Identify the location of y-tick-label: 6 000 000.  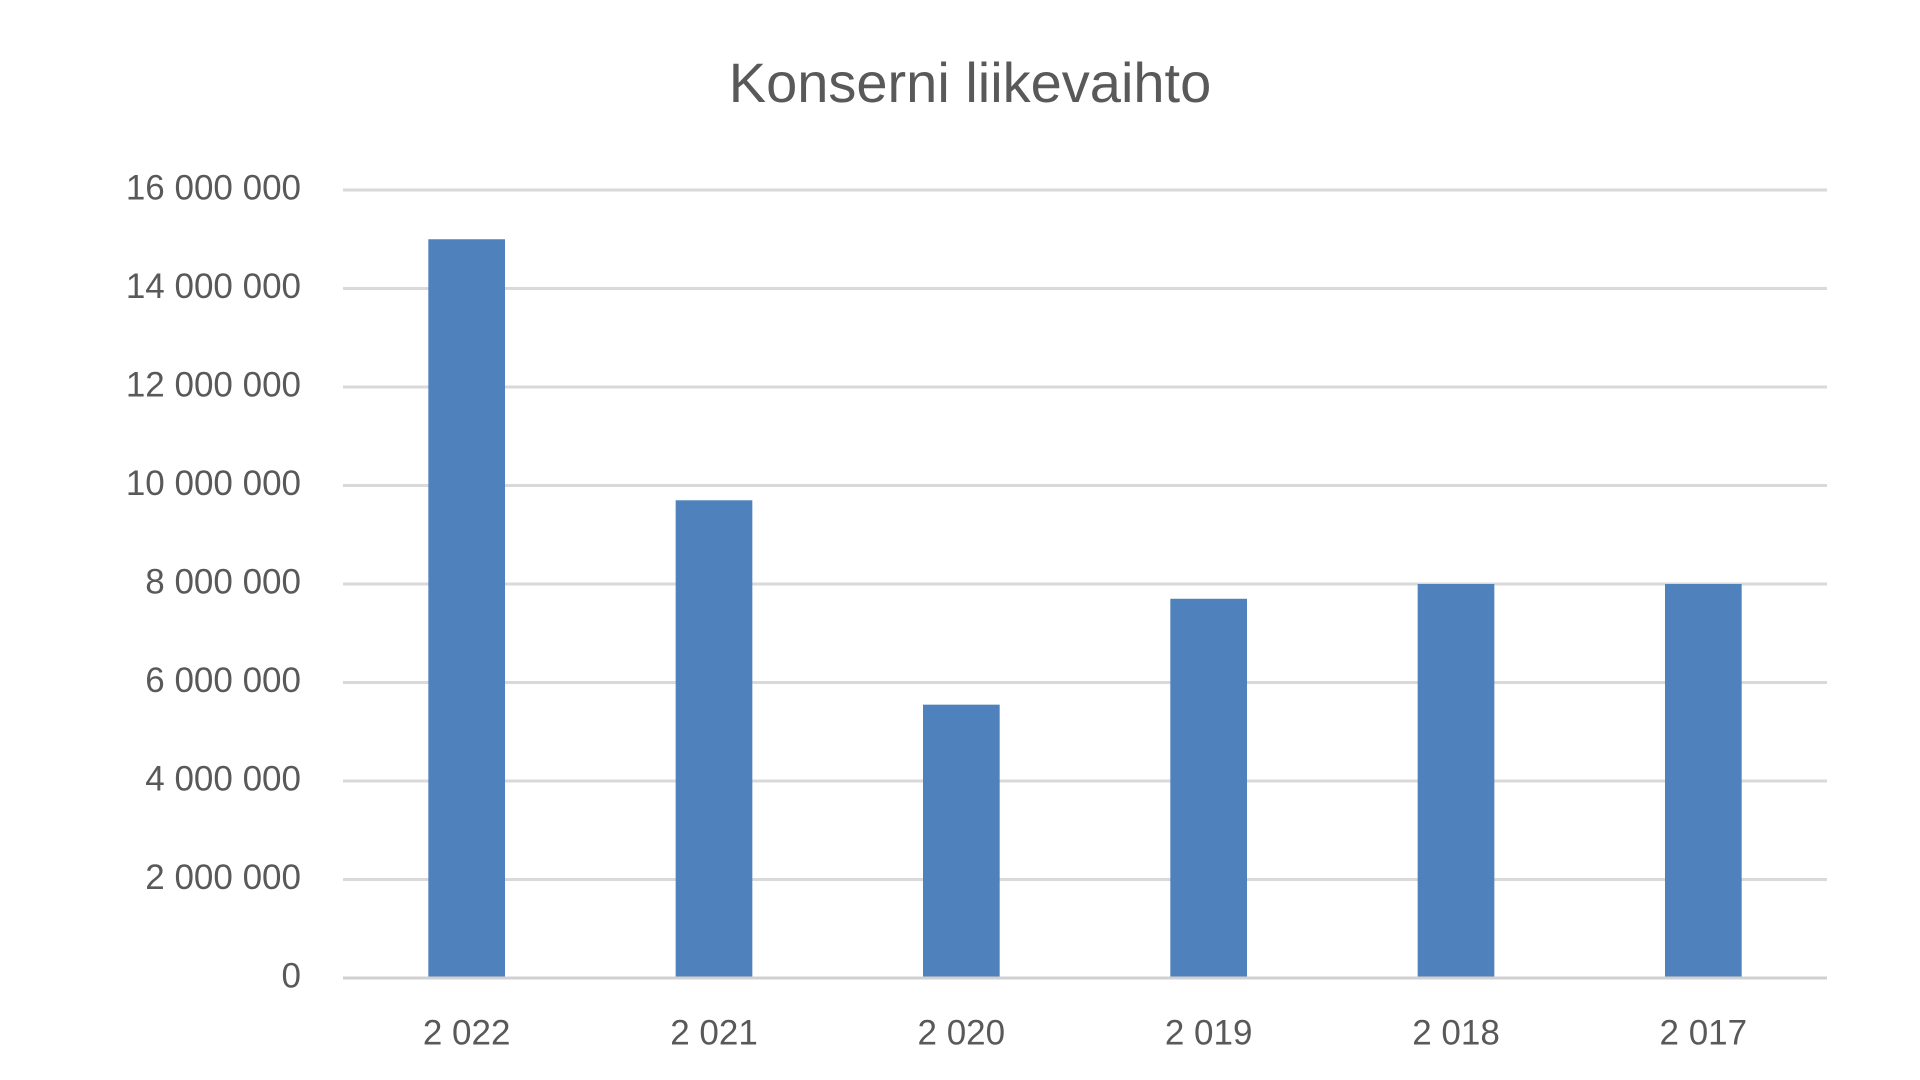
(223, 680).